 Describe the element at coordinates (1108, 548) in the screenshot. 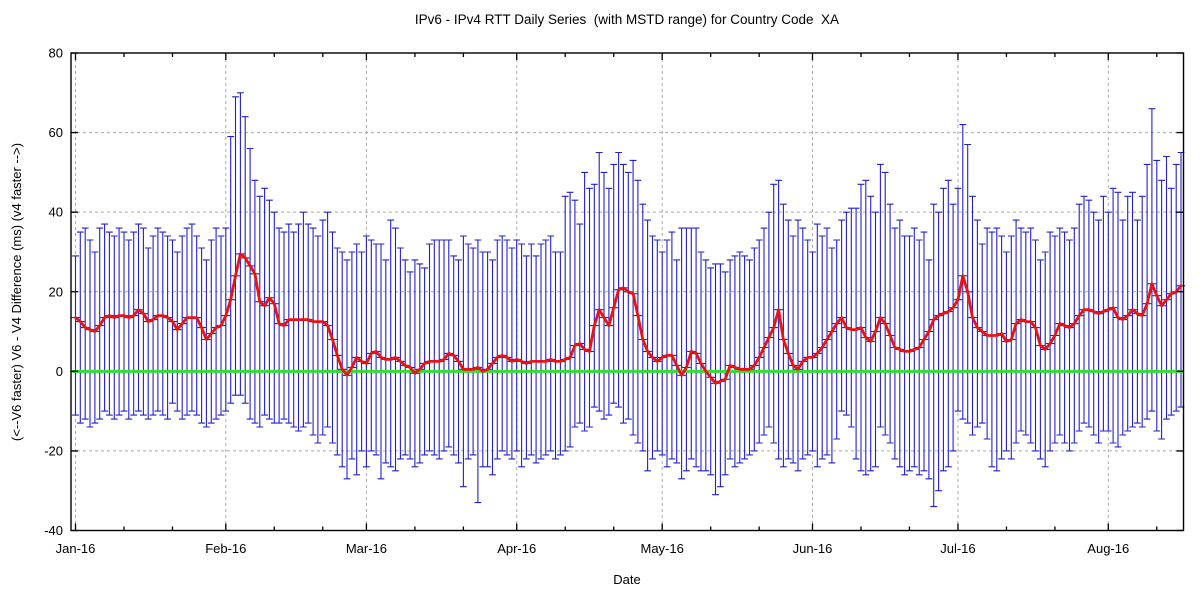

I see `x-tick-label: Aug-16` at that location.